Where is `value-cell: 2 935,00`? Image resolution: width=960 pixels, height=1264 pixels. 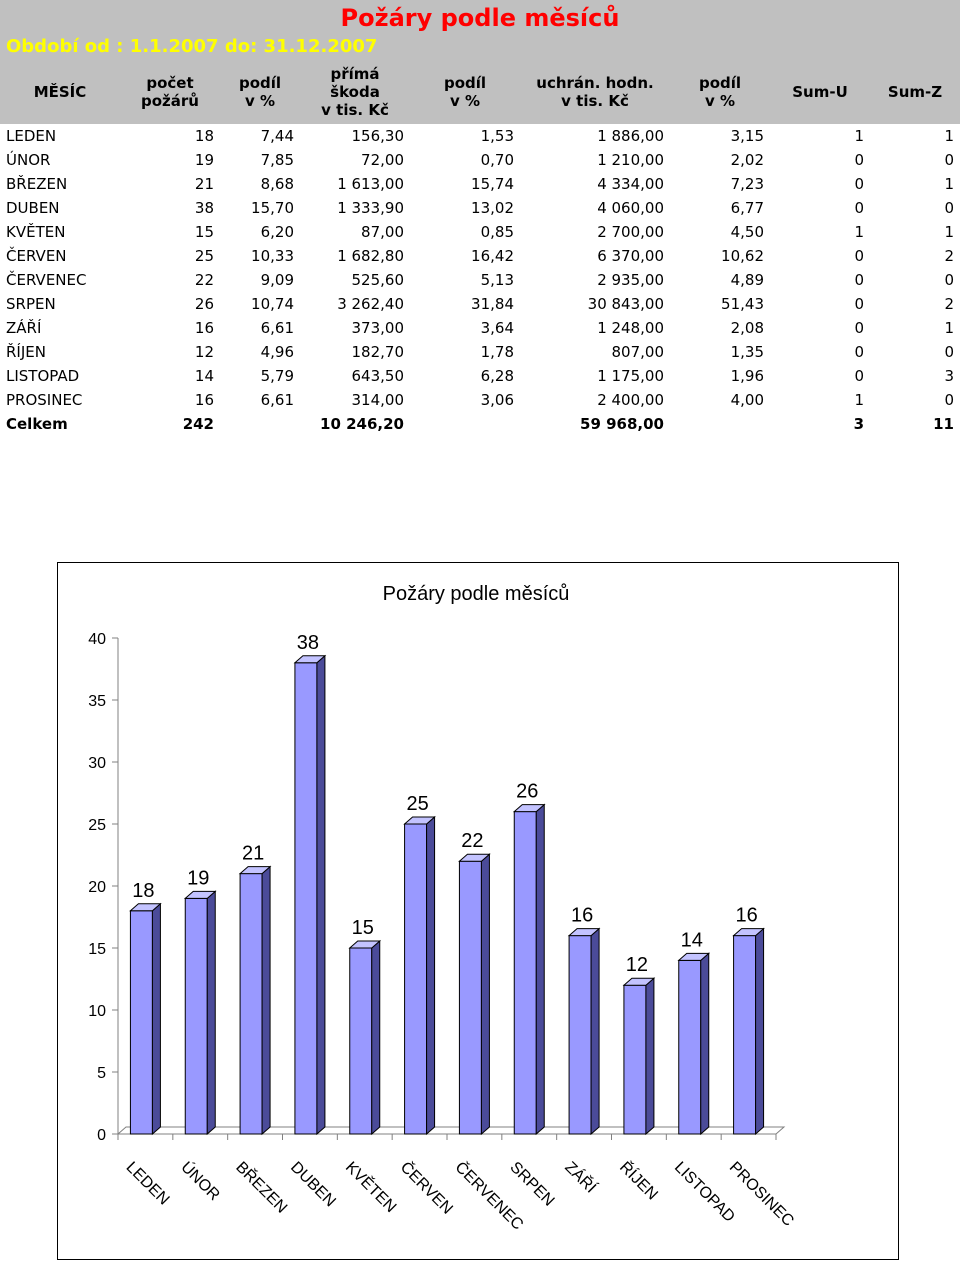
value-cell: 2 935,00 is located at coordinates (630, 280).